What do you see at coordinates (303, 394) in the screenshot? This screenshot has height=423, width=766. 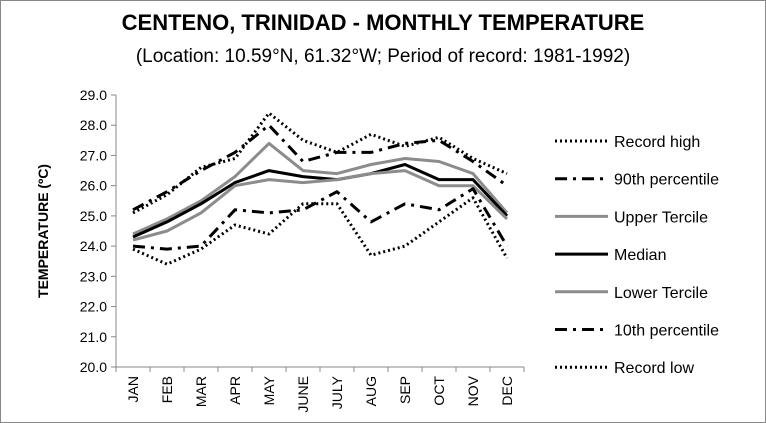 I see `x-tick-label: JUNE` at bounding box center [303, 394].